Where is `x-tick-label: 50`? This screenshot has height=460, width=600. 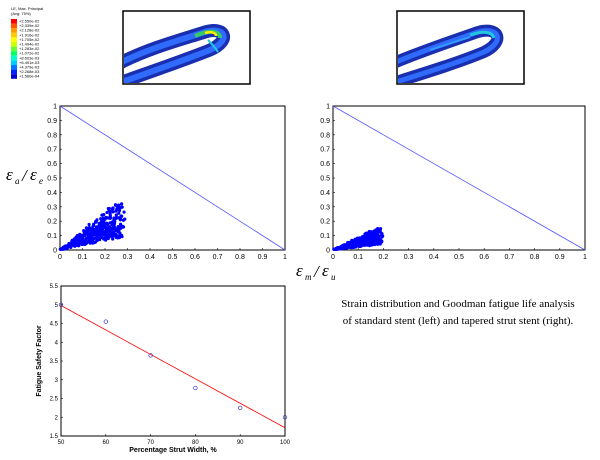 x-tick-label: 50 is located at coordinates (61, 443).